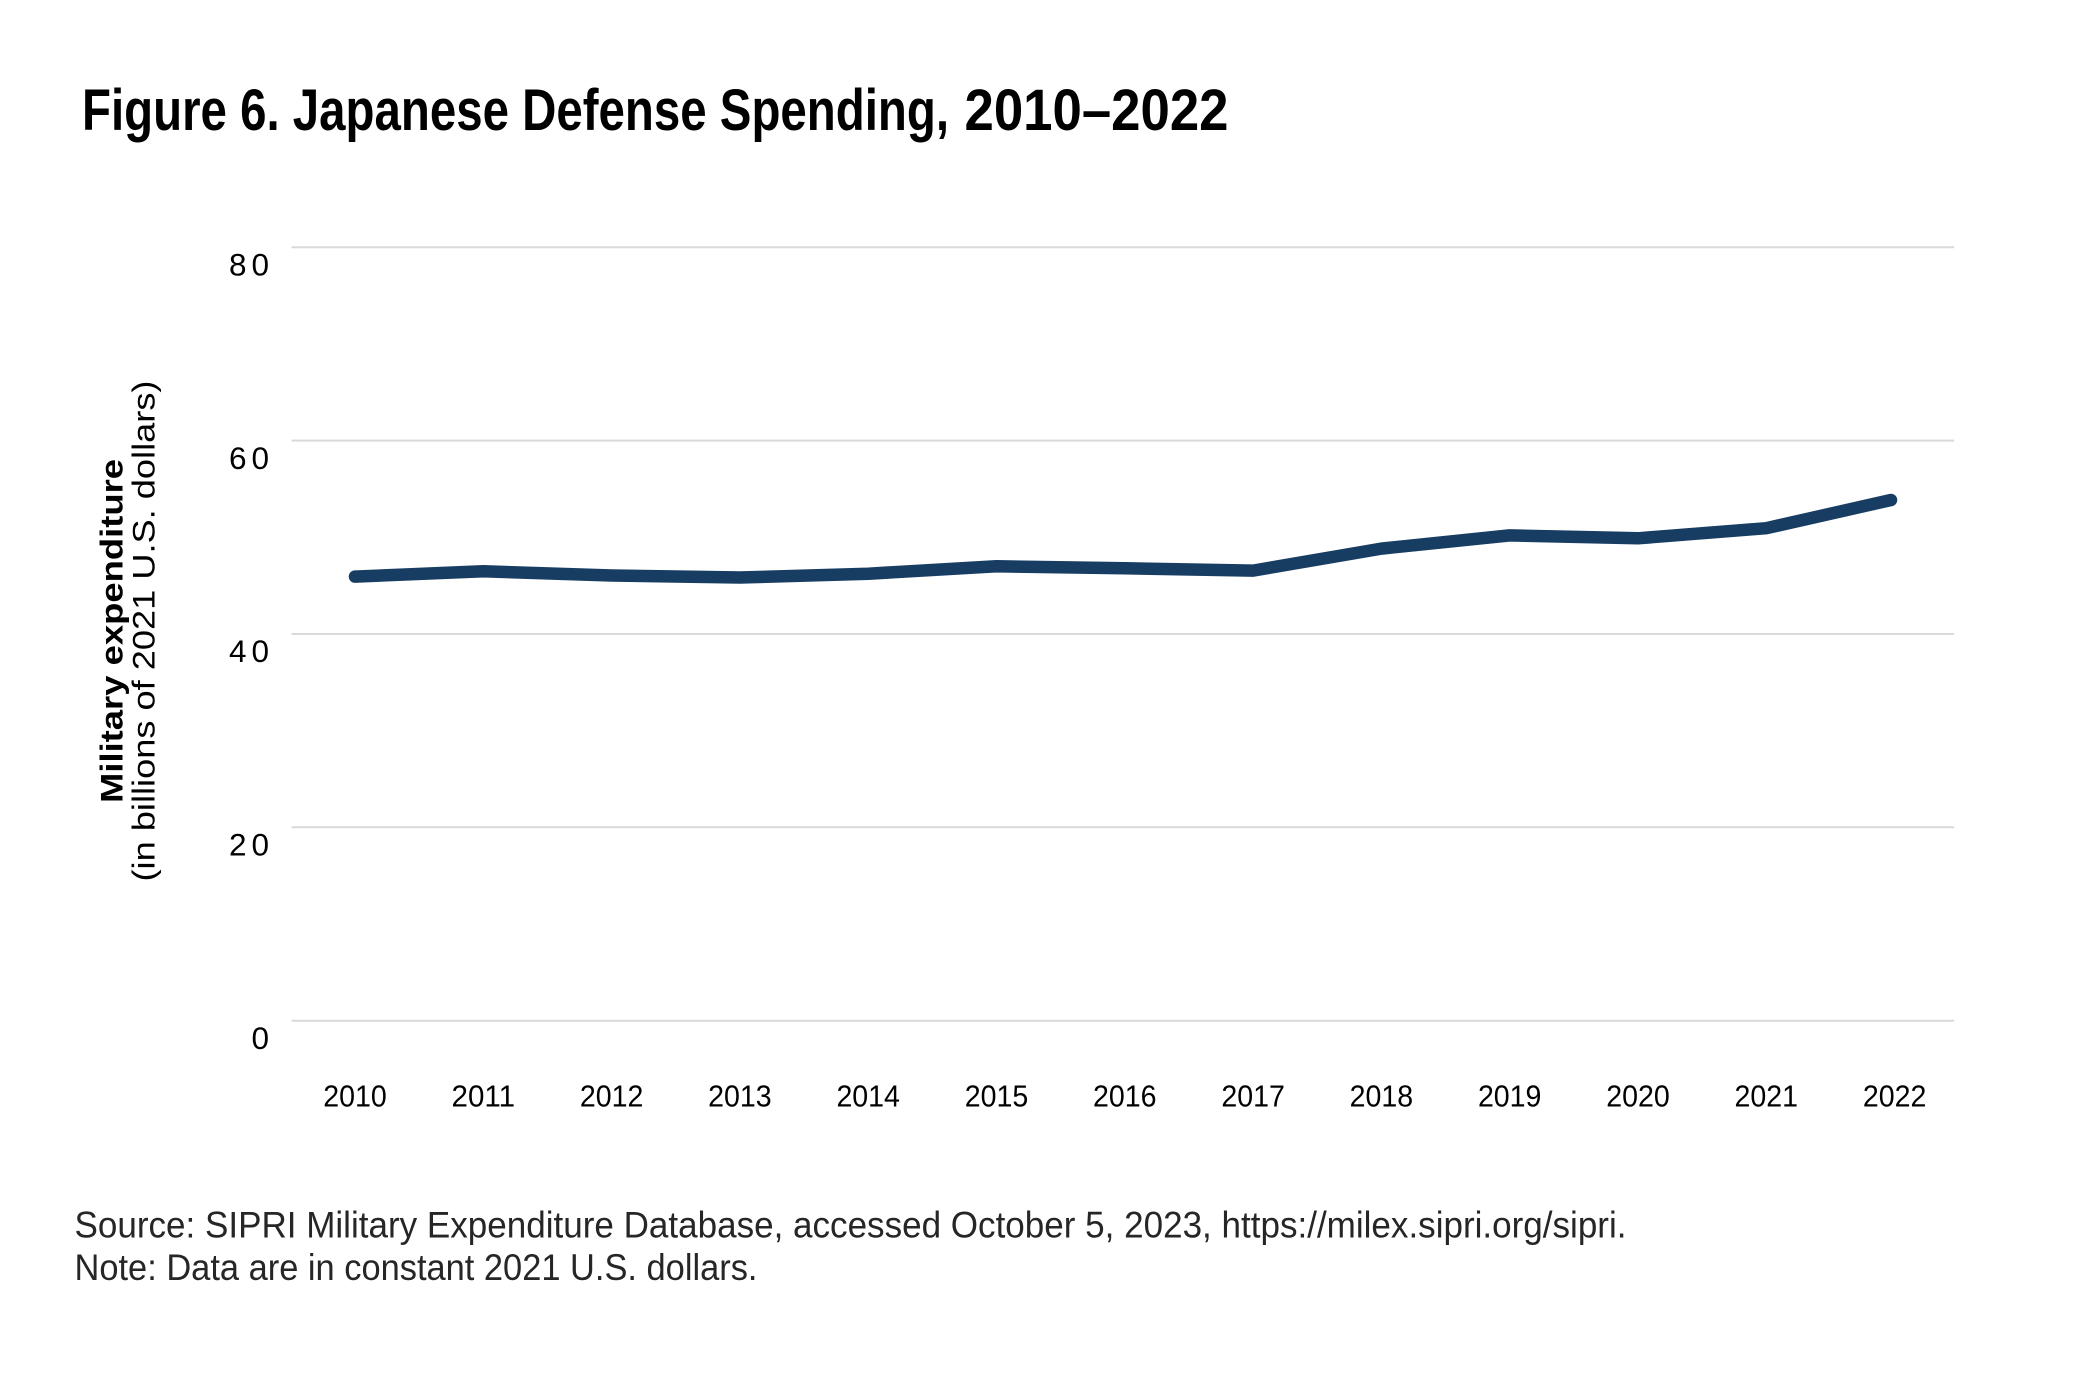 The height and width of the screenshot is (1379, 2084). What do you see at coordinates (1253, 1096) in the screenshot?
I see `svg-text: 2017` at bounding box center [1253, 1096].